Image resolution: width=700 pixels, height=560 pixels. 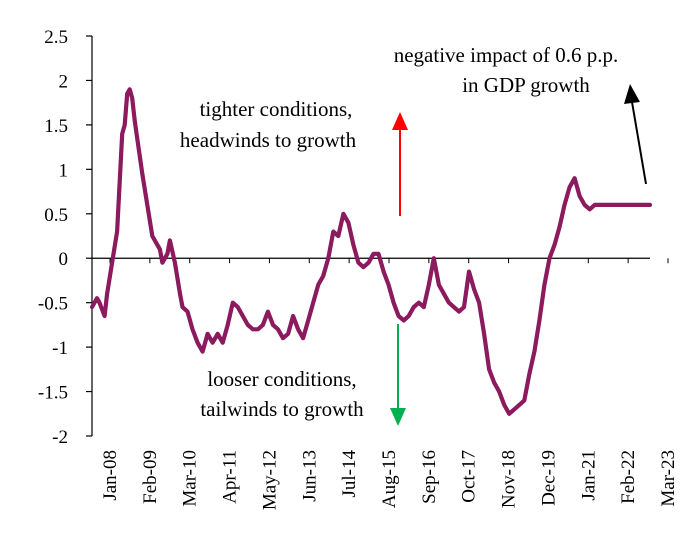 What do you see at coordinates (632, 94) in the screenshot?
I see `arrow-impact-head-icon` at bounding box center [632, 94].